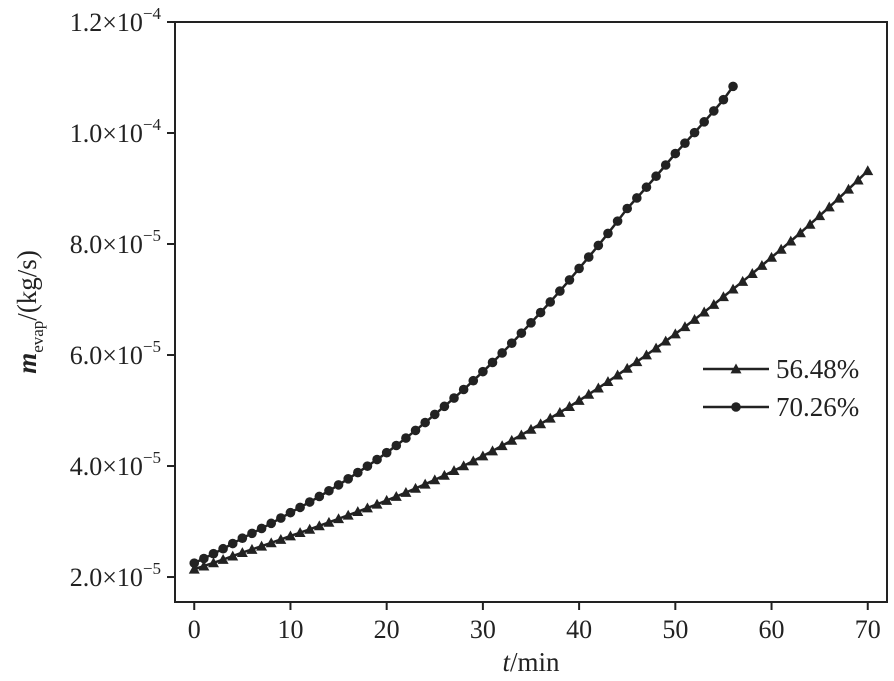 The image size is (894, 681). What do you see at coordinates (817, 369) in the screenshot?
I see `legend-label: 56.48%` at bounding box center [817, 369].